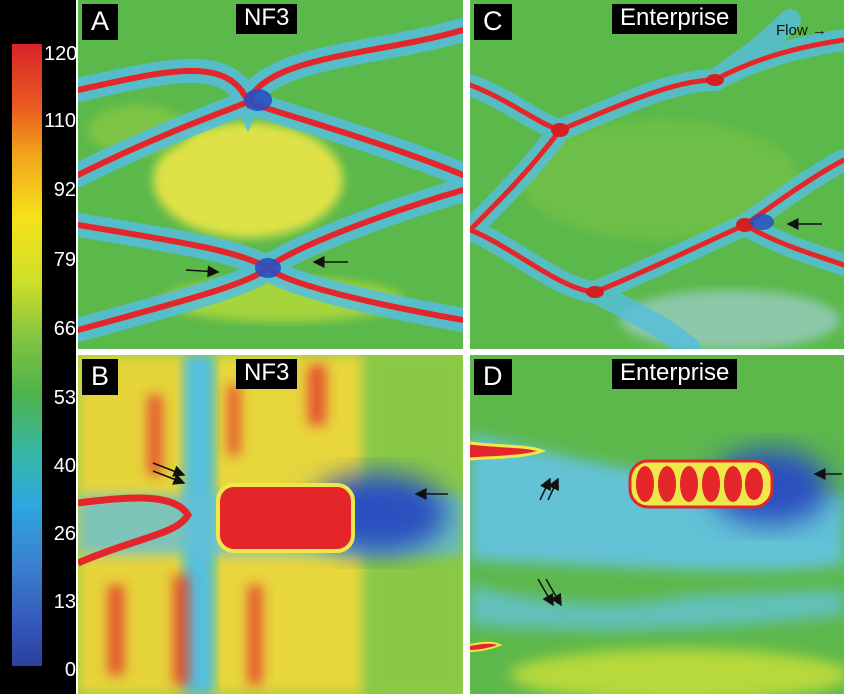 The height and width of the screenshot is (694, 844). I want to click on scale-tick-0: 0, so click(70, 670).